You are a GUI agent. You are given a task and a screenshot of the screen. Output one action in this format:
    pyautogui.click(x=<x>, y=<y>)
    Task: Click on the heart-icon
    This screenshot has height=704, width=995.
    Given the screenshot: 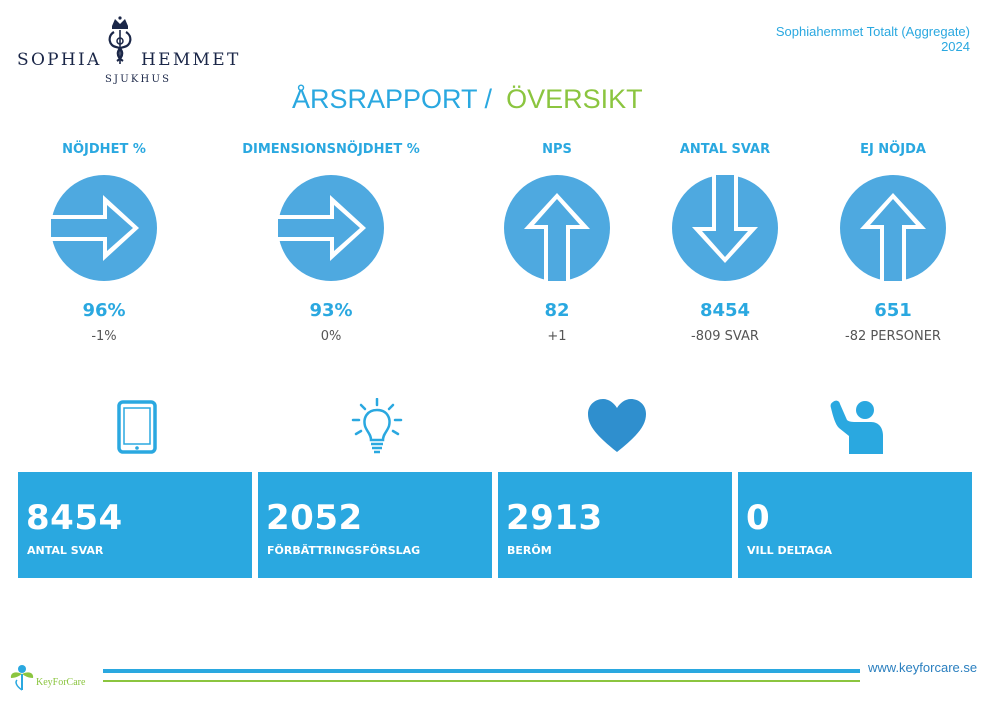 What is the action you would take?
    pyautogui.click(x=617, y=425)
    